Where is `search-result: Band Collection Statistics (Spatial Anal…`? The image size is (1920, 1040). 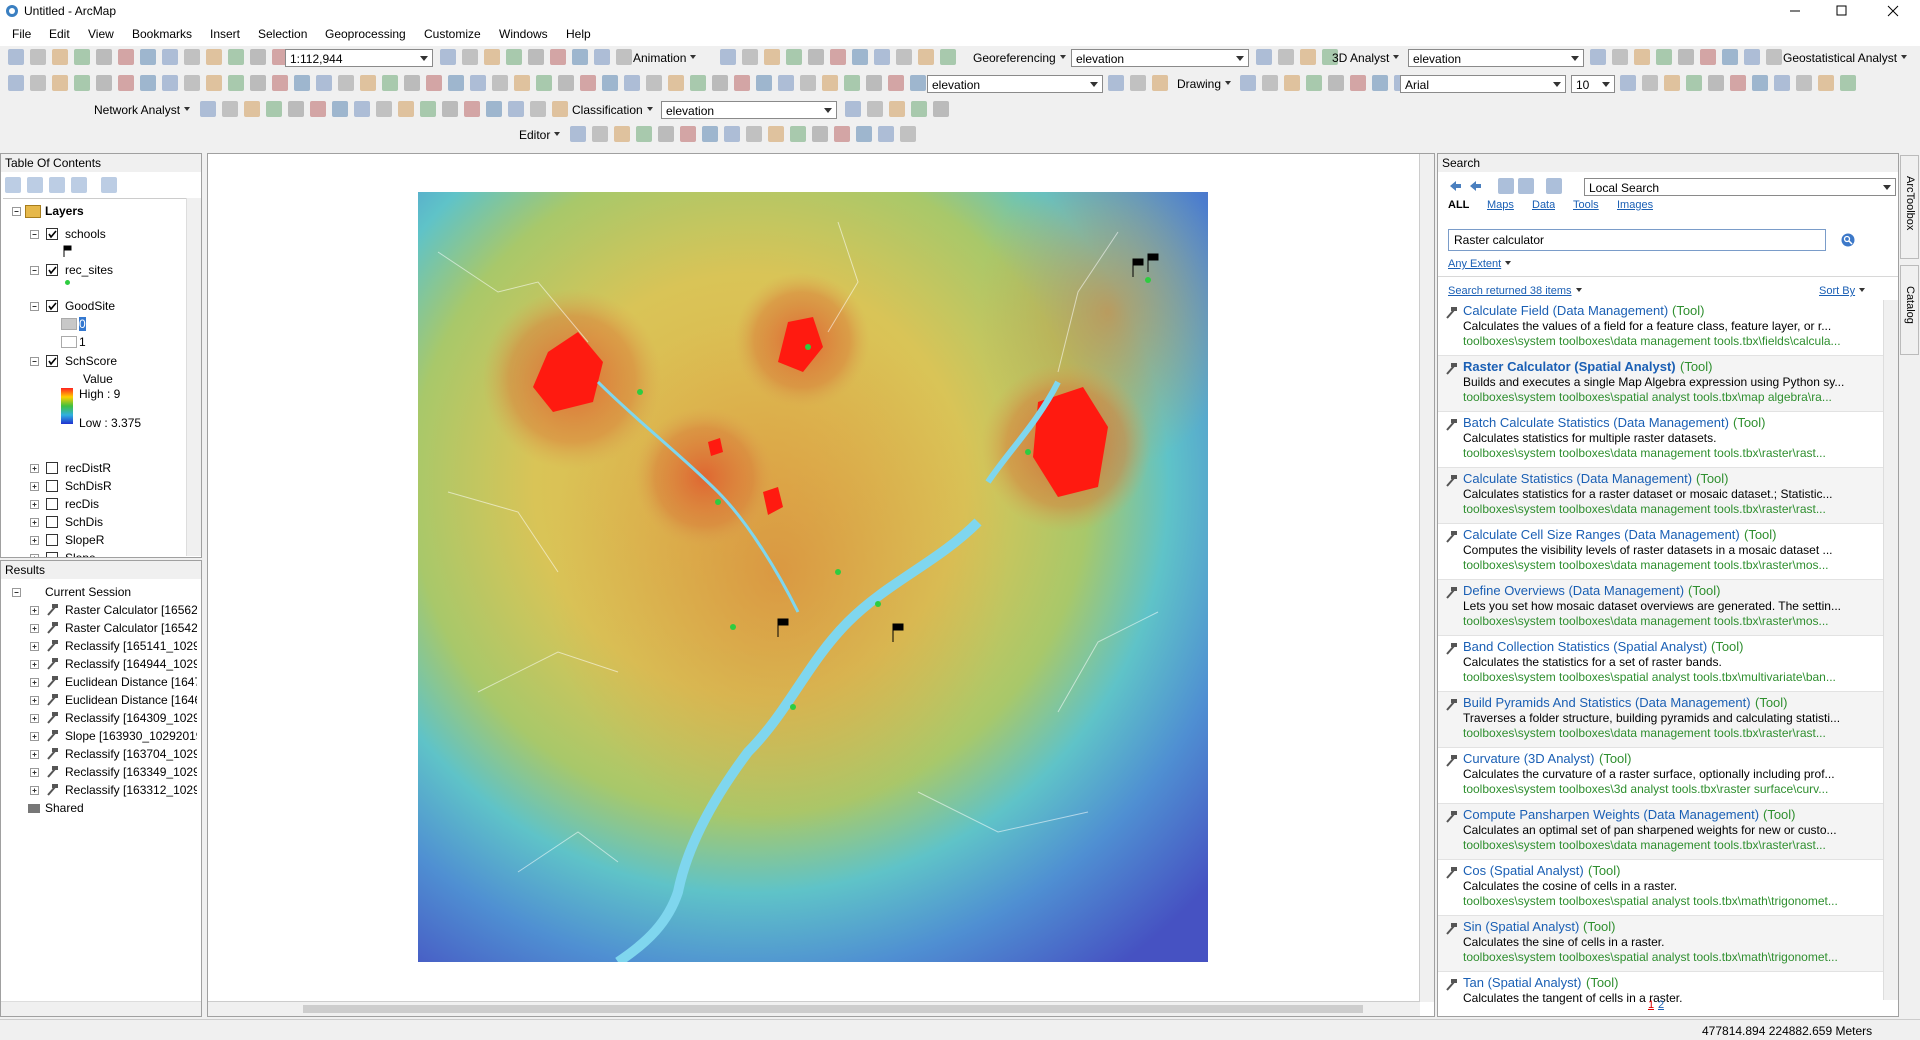 search-result: Band Collection Statistics (Spatial Anal… is located at coordinates (1661, 664).